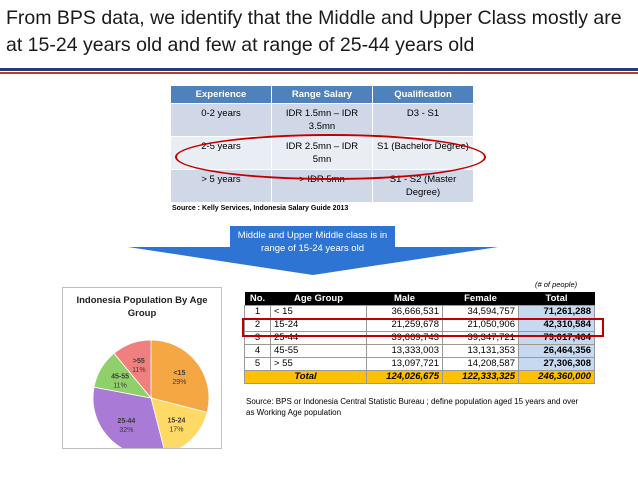 The width and height of the screenshot is (638, 478). What do you see at coordinates (319, 73) in the screenshot?
I see `title-divider-accent` at bounding box center [319, 73].